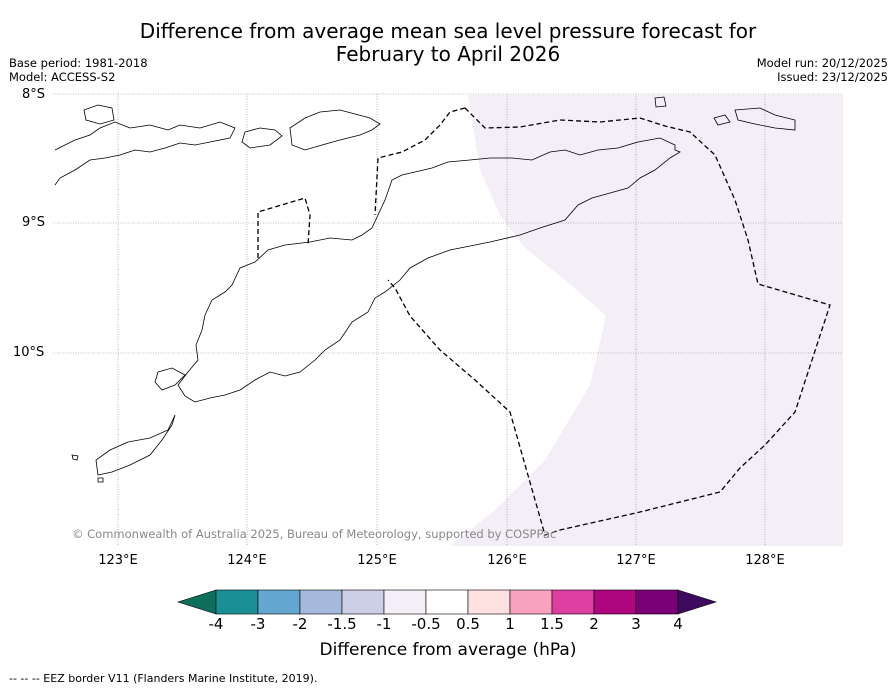 This screenshot has width=896, height=690. Describe the element at coordinates (636, 624) in the screenshot. I see `colorbar-tick-label: 3` at that location.